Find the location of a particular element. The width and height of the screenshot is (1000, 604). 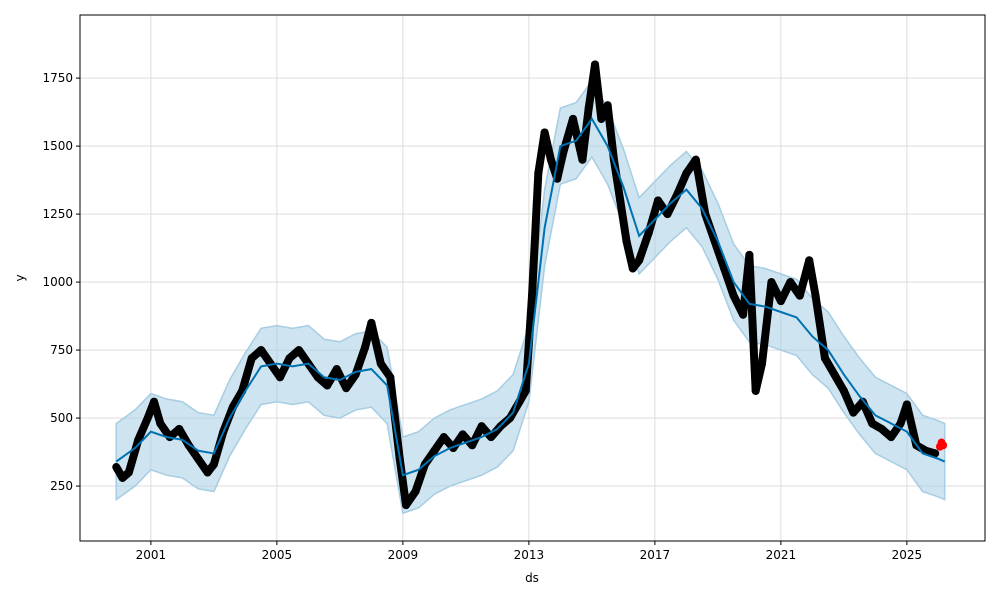

y-axis: 250 500 750 1000 1250 1500 1750 is located at coordinates (61, 282).